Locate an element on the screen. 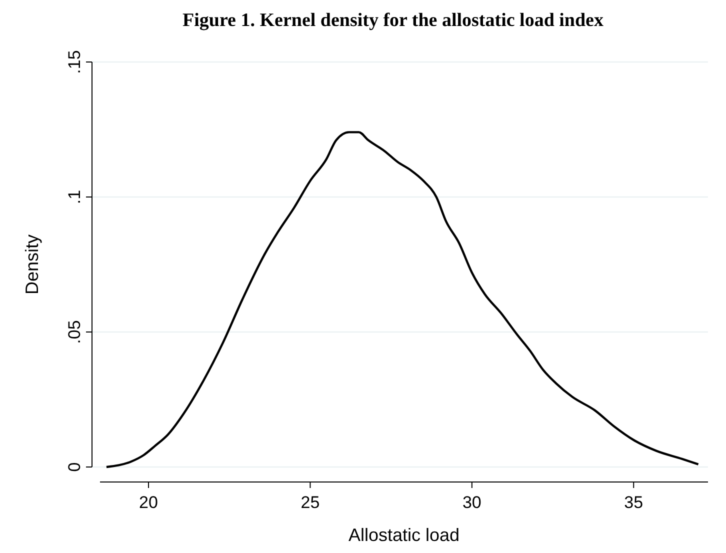  y-tick-label: 0 is located at coordinates (74, 467).